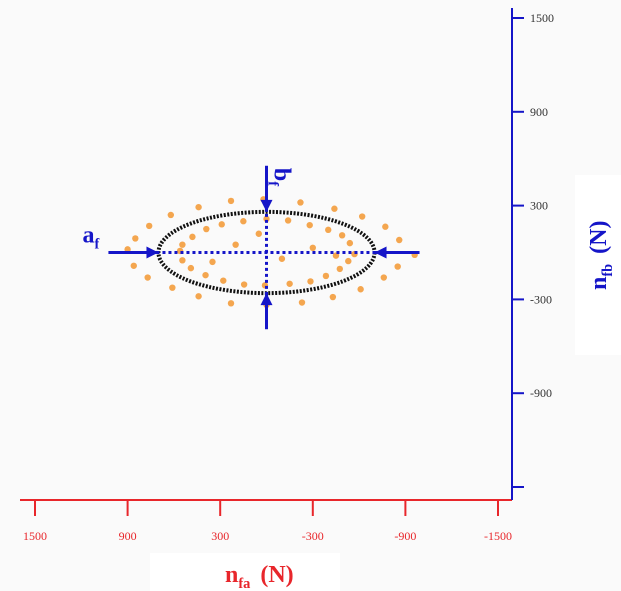 Image resolution: width=621 pixels, height=591 pixels. I want to click on x-tick-label: -900, so click(405, 536).